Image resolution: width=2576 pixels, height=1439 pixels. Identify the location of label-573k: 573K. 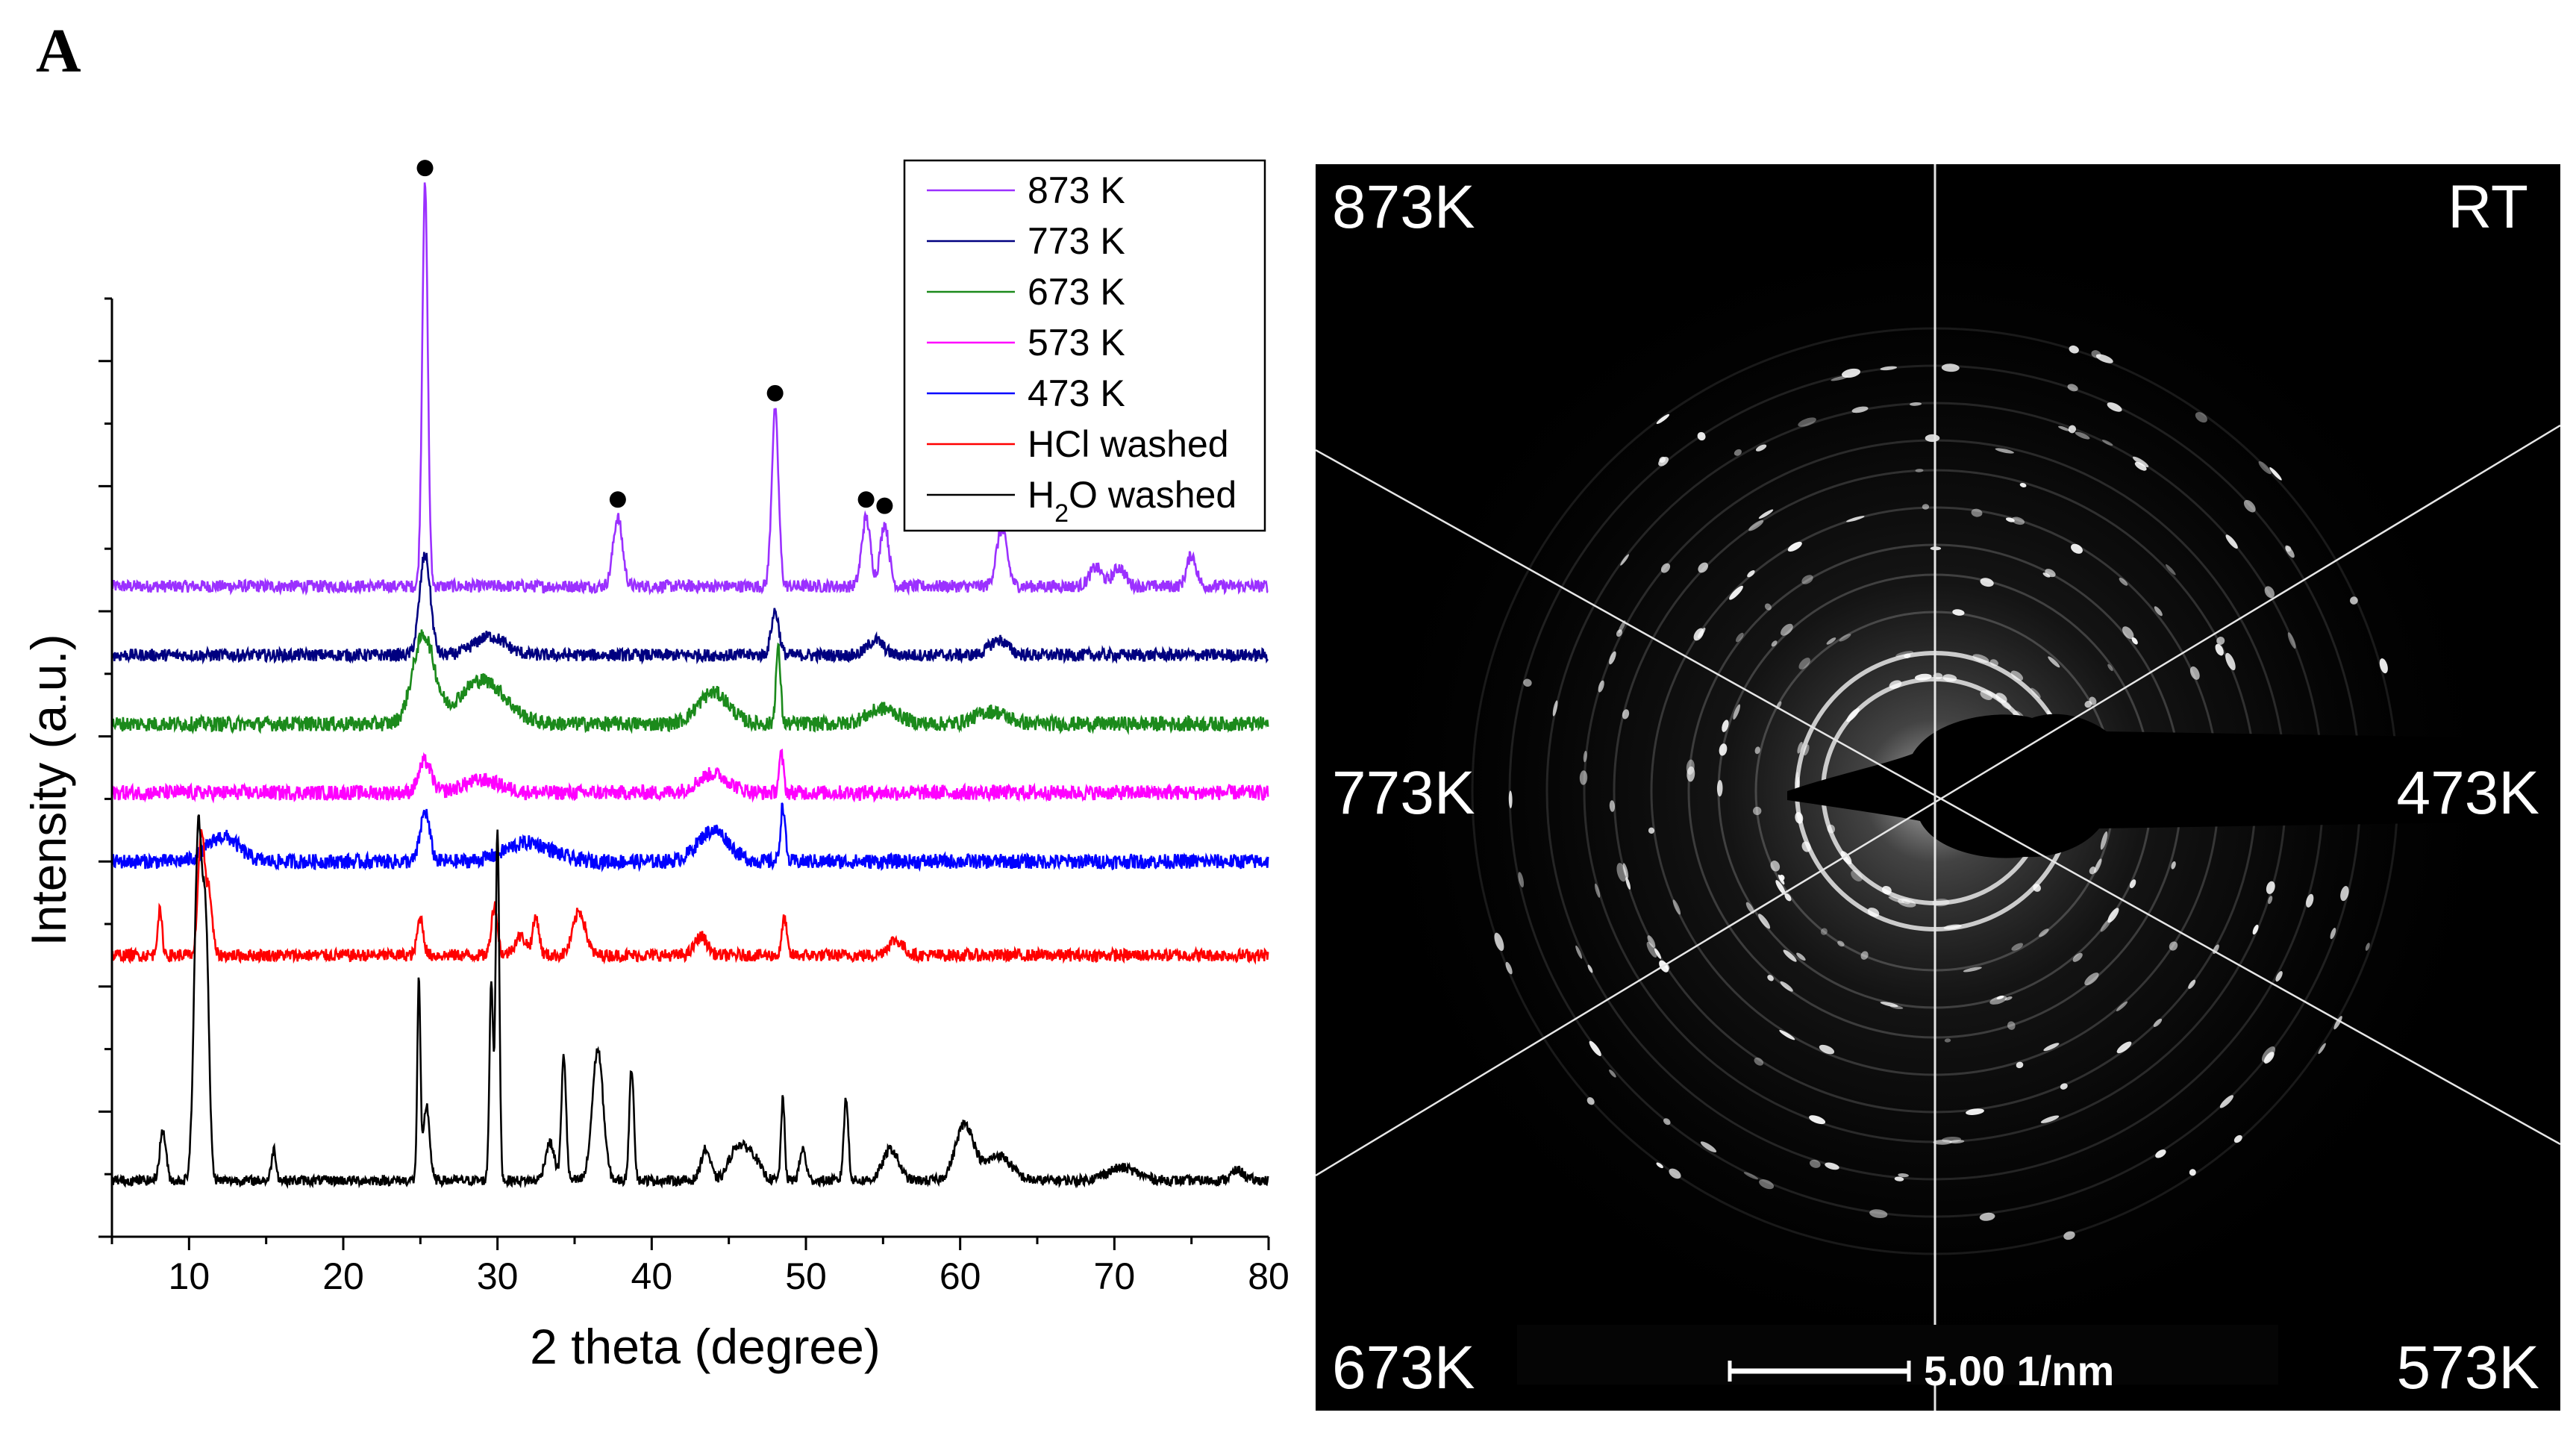
(2467, 1368).